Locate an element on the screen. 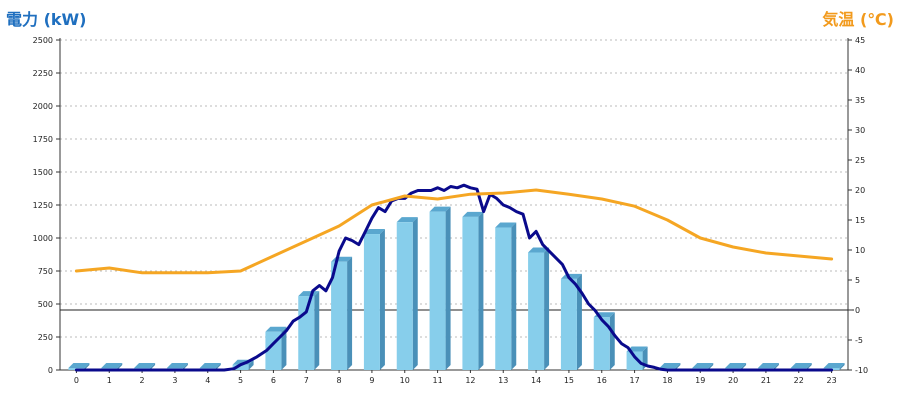  right-tick-label: 30 is located at coordinates (860, 130).